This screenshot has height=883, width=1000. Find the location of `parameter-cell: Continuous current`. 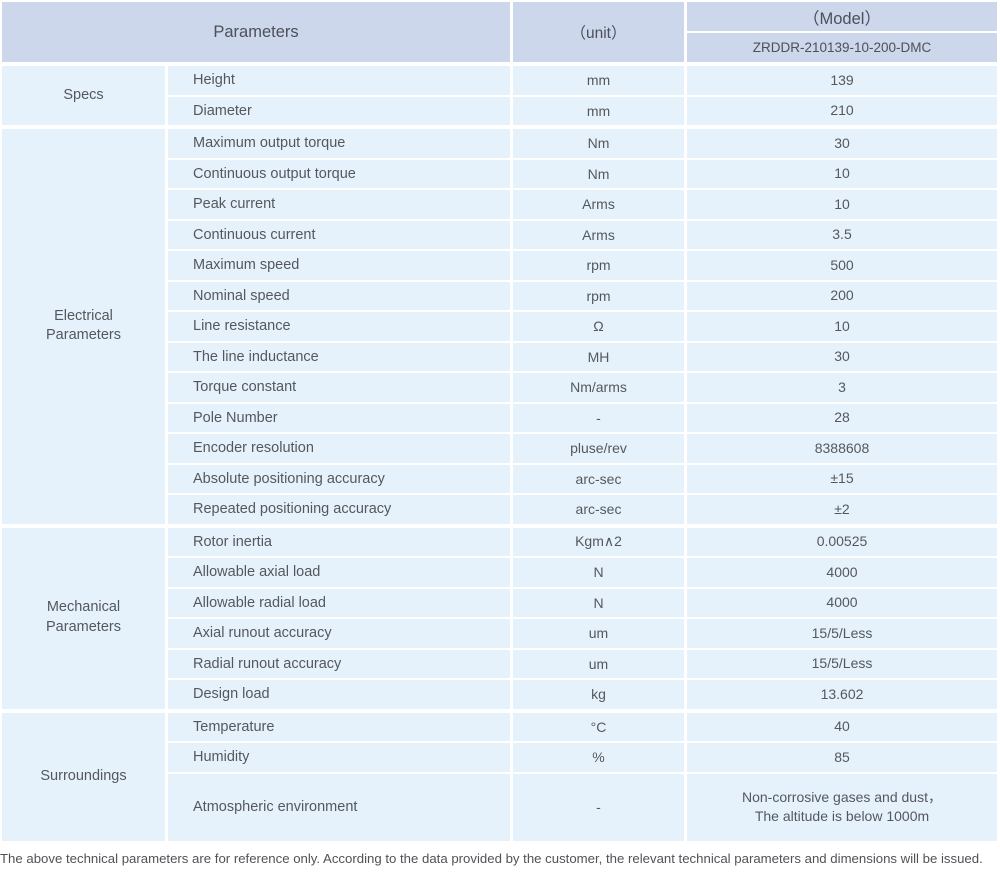

parameter-cell: Continuous current is located at coordinates (339, 234).